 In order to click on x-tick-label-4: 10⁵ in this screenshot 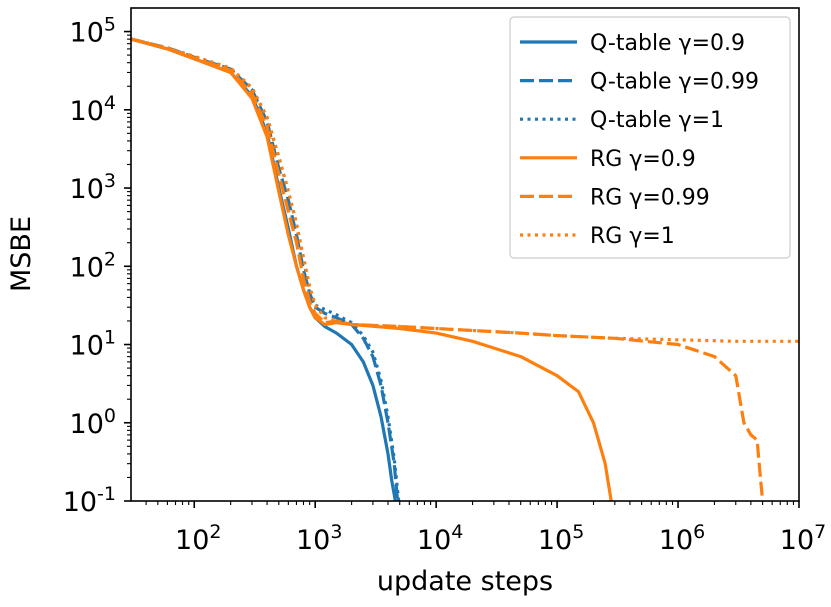, I will do `click(561, 538)`.